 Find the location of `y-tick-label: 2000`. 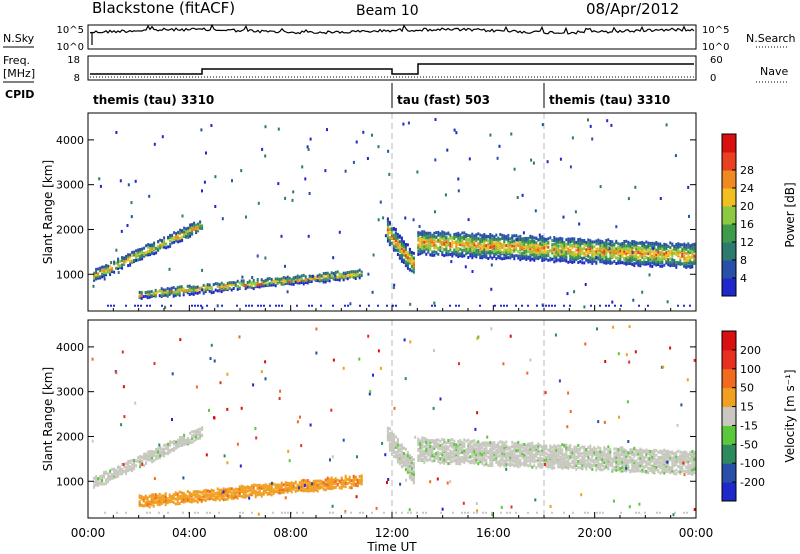

y-tick-label: 2000 is located at coordinates (70, 229).